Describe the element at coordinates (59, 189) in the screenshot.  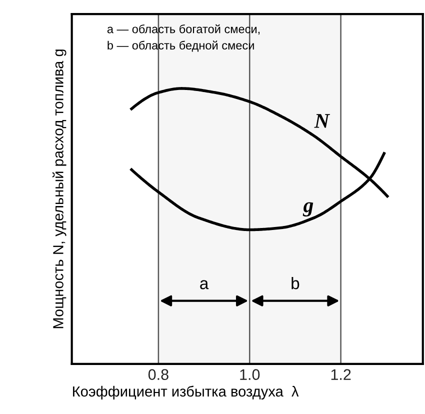
I see `y-axis-title: Мощность N, удельный расход топлива g` at that location.